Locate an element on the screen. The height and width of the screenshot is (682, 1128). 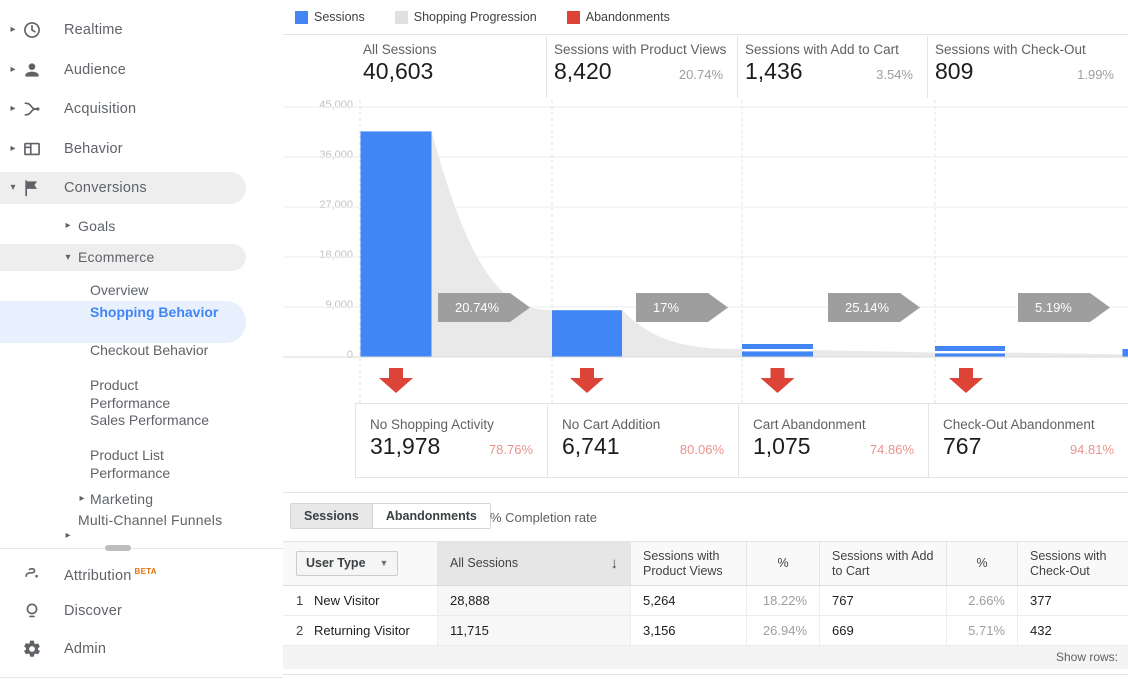
checkout-cell: 377 is located at coordinates (1072, 600).